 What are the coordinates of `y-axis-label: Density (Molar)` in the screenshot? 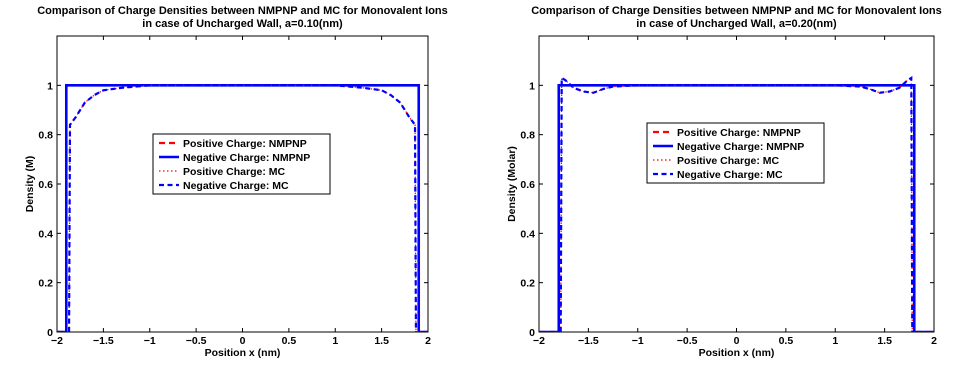 It's located at (512, 184).